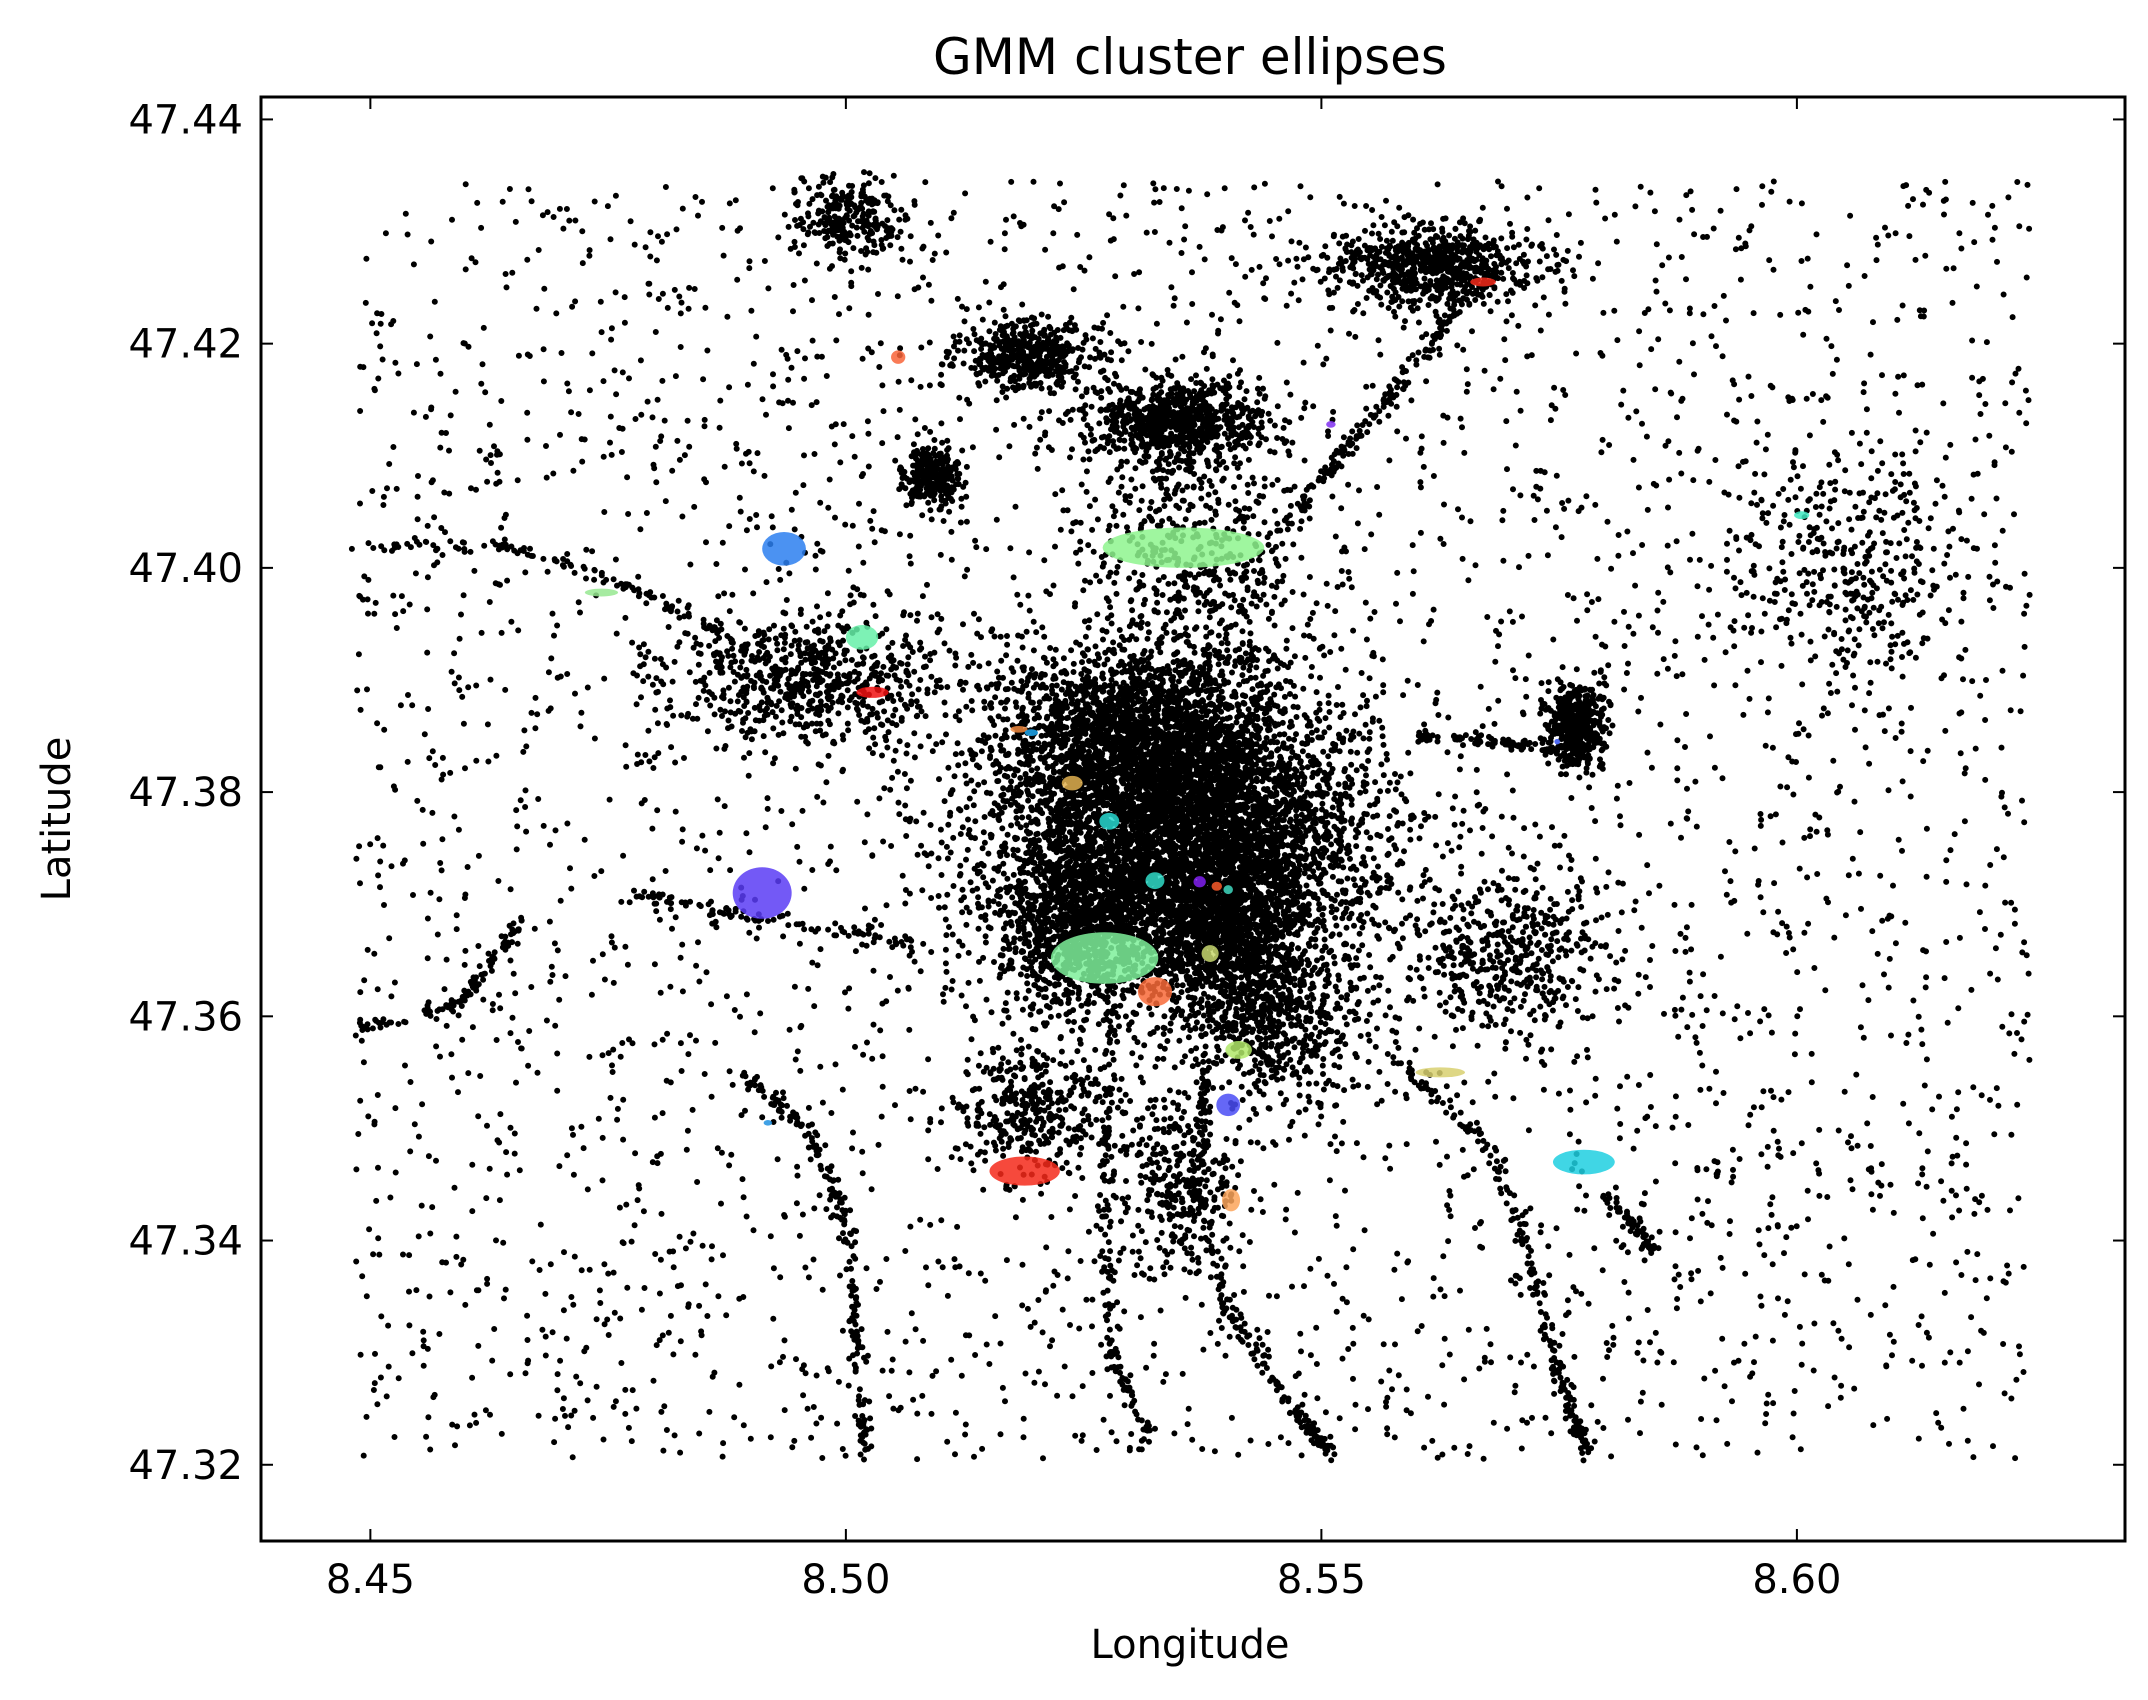  I want to click on chart-title: GMM cluster ellipses, so click(1190, 57).